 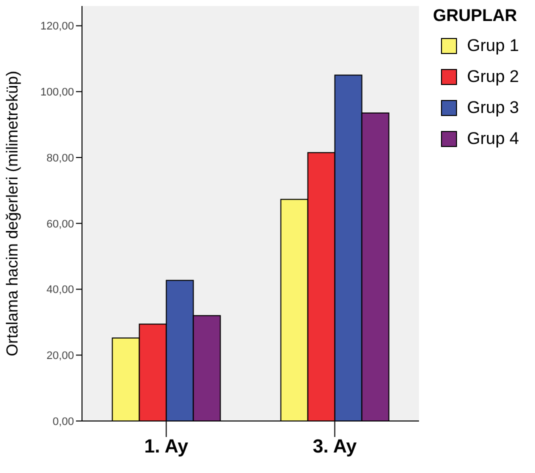 I want to click on x-tick-label: 1. Ay, so click(x=166, y=447).